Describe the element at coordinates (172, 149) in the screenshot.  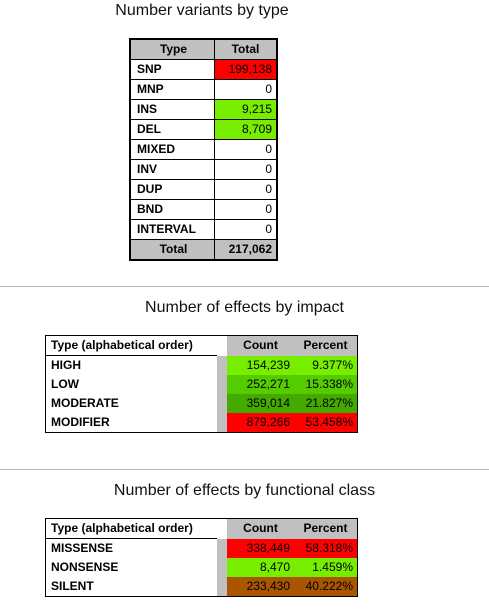
I see `variant-type-cell: MIXED` at that location.